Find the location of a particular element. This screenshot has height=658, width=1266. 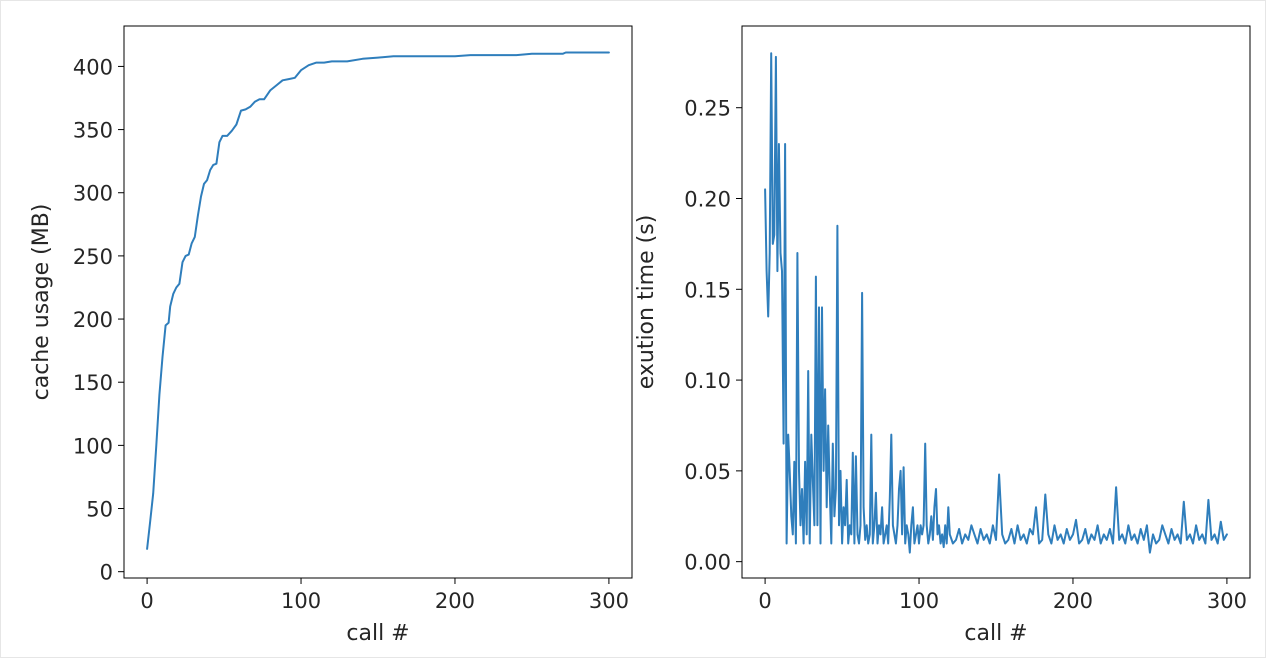

right-y-tick-label-2: 0.10 is located at coordinates (707, 381).